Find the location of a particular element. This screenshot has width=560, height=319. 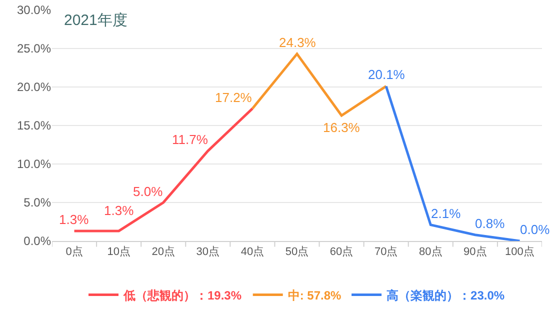

data-label: 0.0% is located at coordinates (535, 229).